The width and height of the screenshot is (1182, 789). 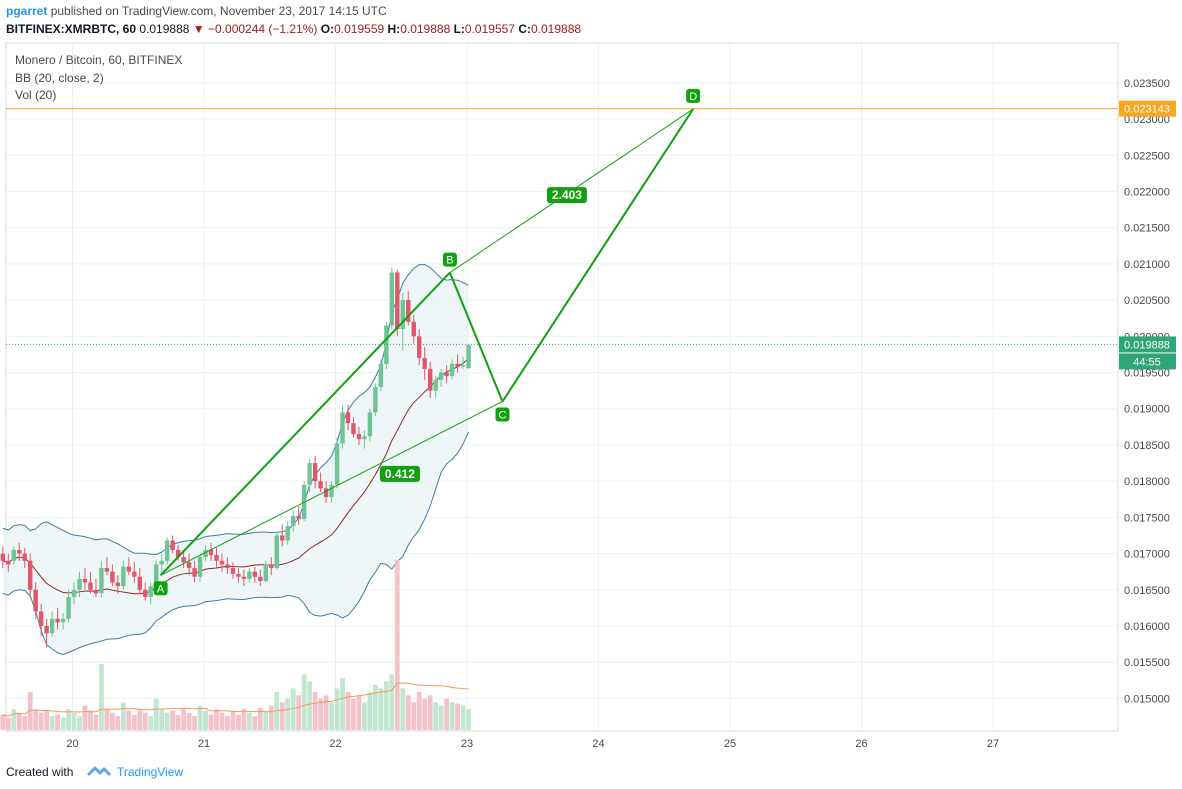 What do you see at coordinates (72, 744) in the screenshot?
I see `x-tick-label: 20` at bounding box center [72, 744].